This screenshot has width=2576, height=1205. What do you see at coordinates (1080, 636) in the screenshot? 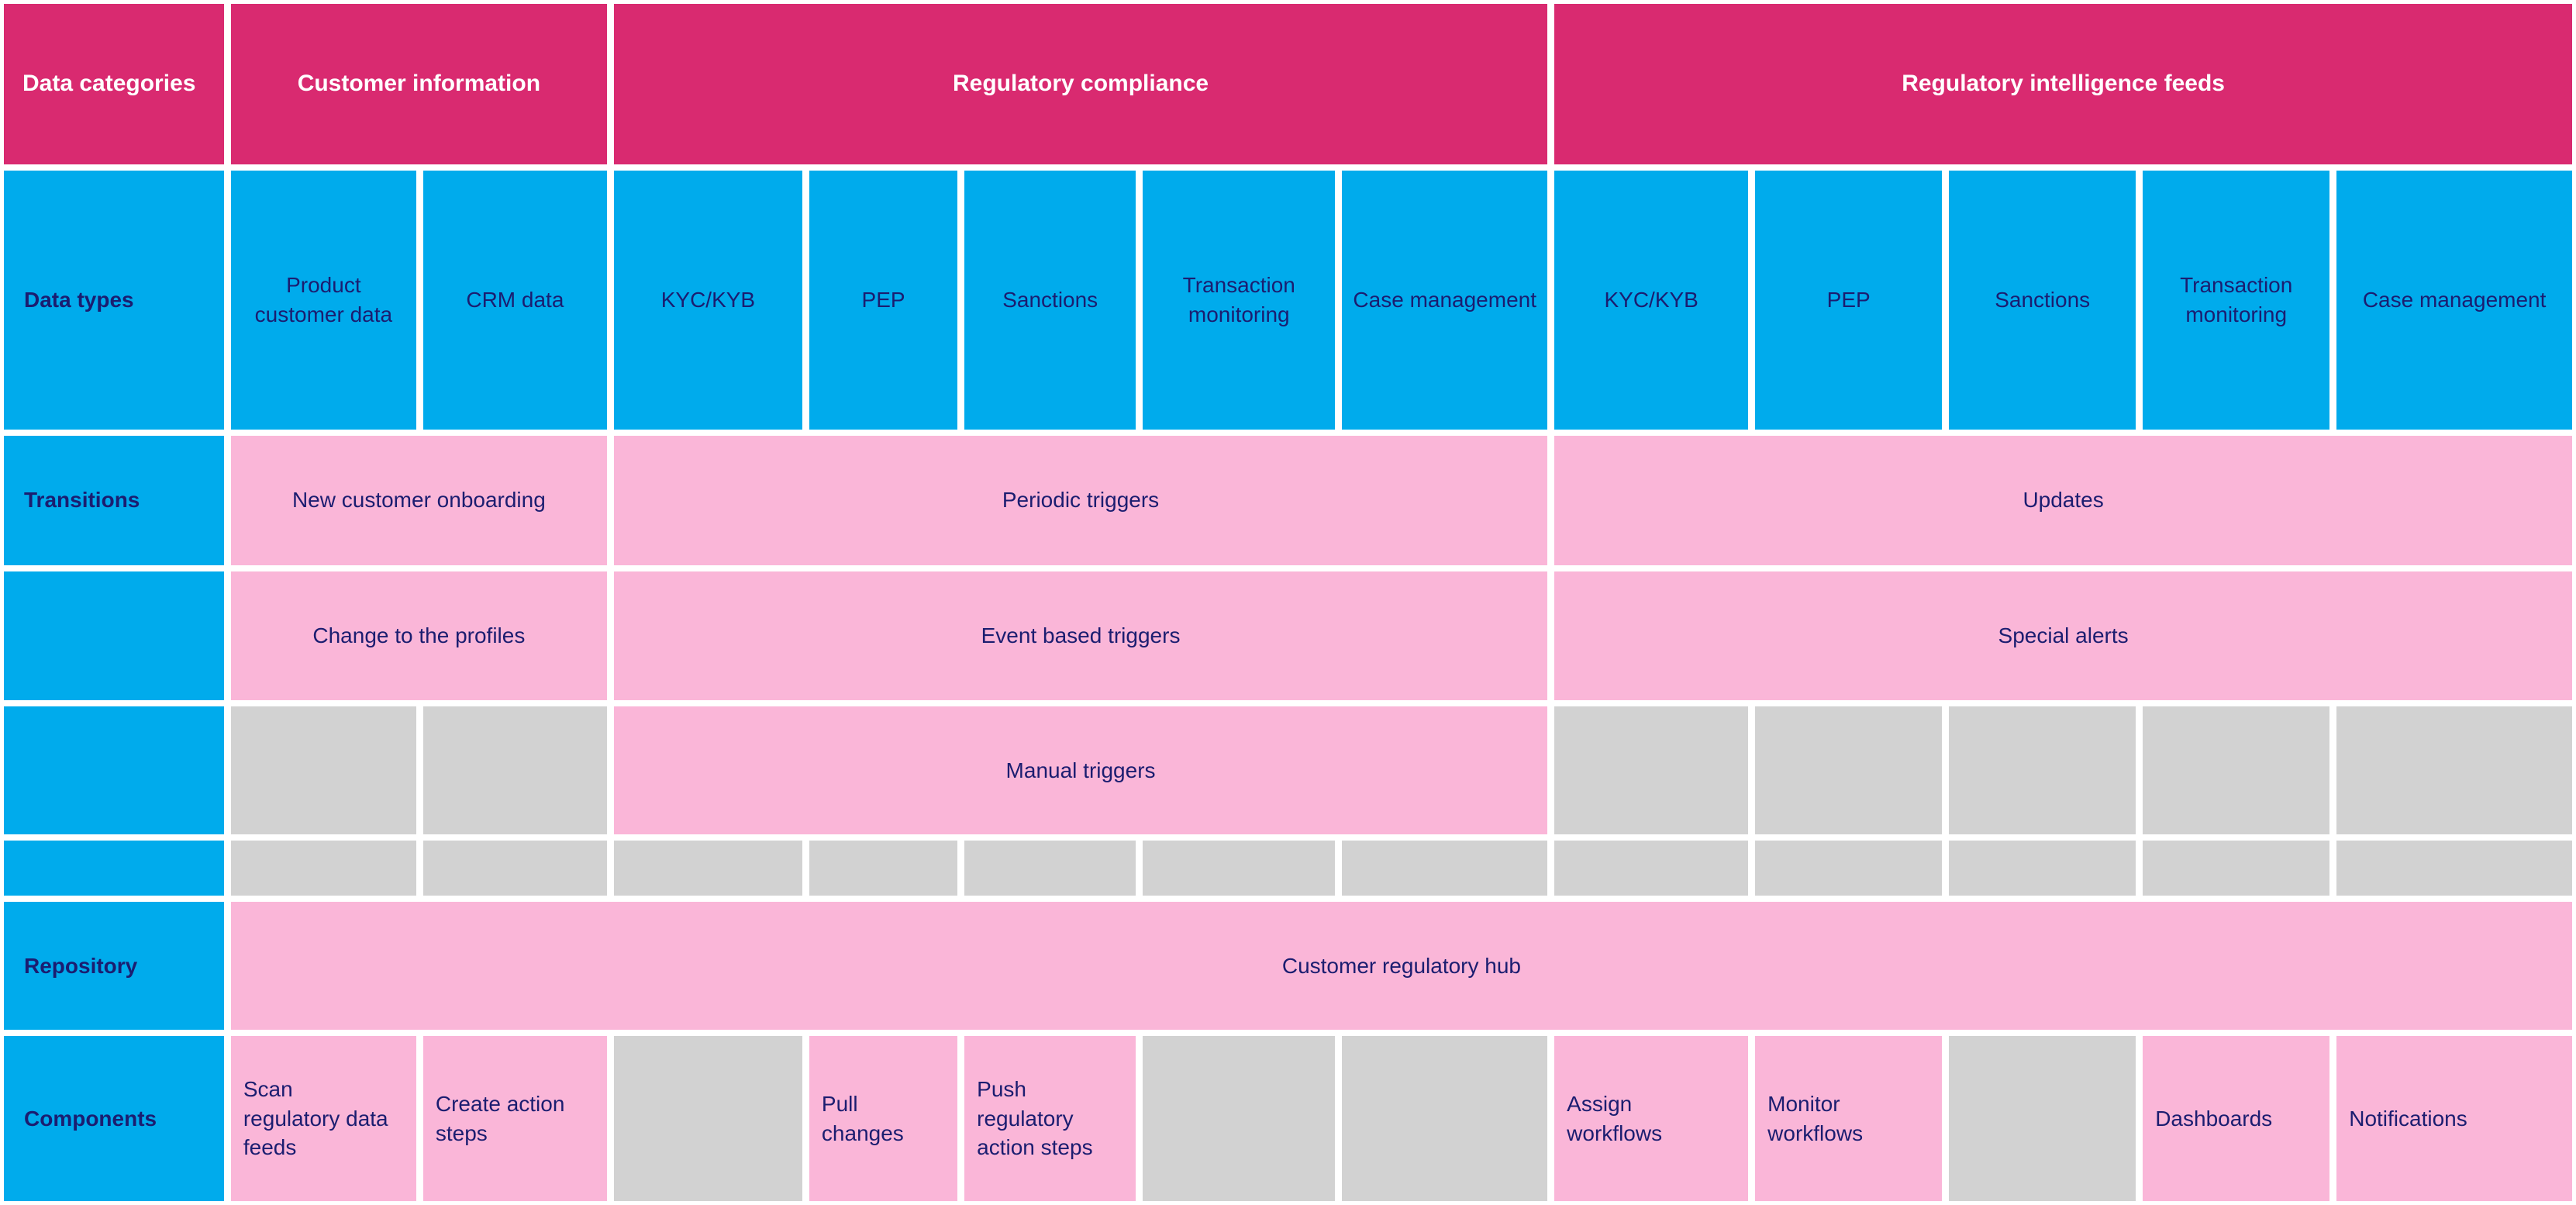
I see `transition-event-based-triggers: Event based triggers` at bounding box center [1080, 636].